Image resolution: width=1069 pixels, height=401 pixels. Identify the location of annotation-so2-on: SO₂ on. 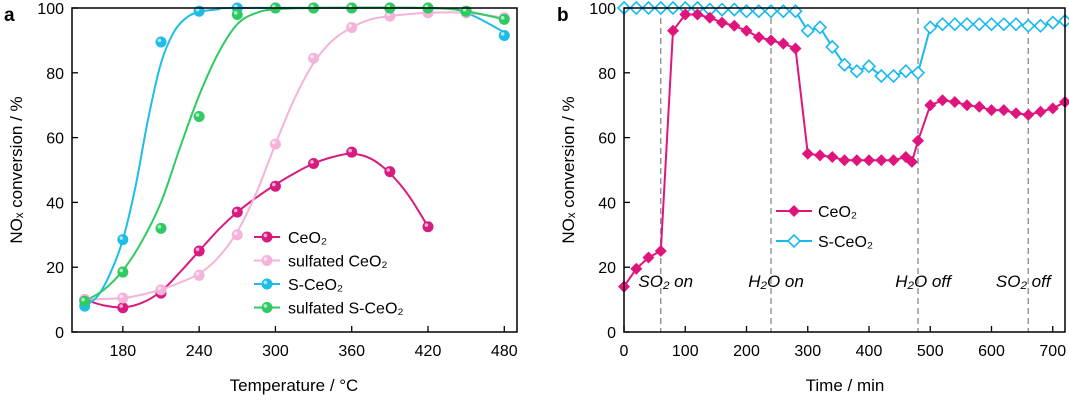
(665, 281).